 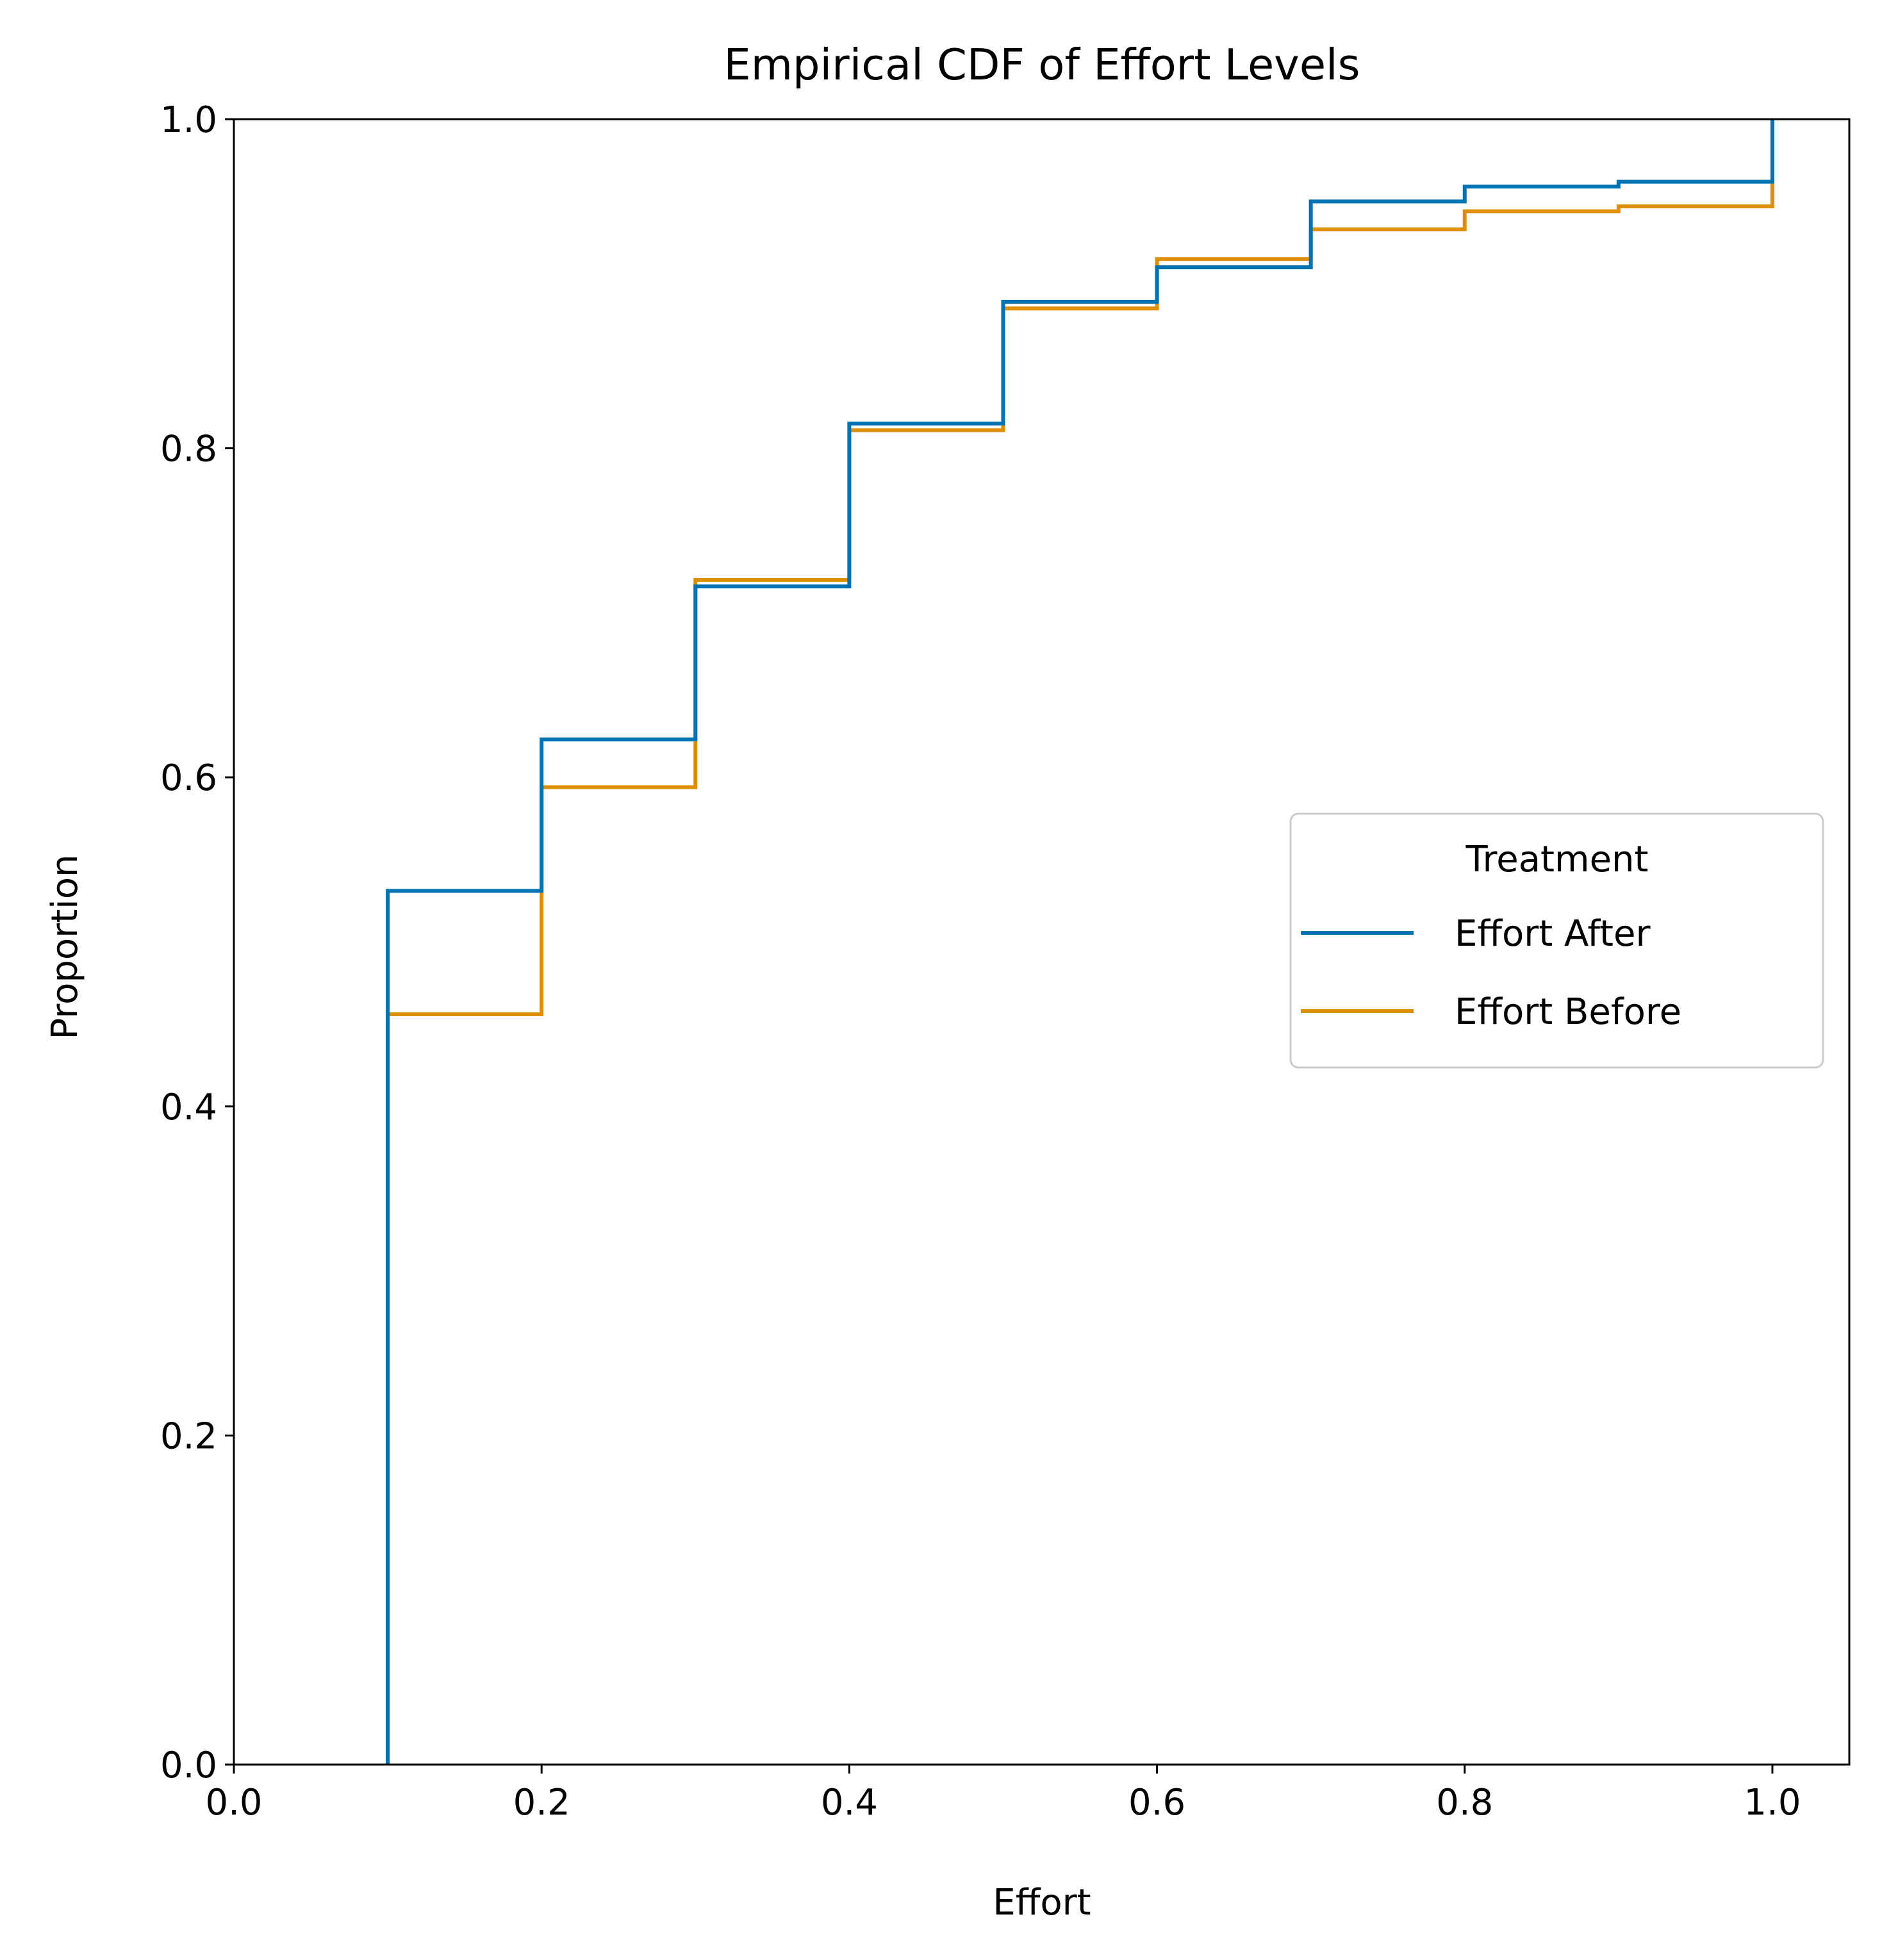 What do you see at coordinates (1557, 860) in the screenshot?
I see `legend-title: Treatment` at bounding box center [1557, 860].